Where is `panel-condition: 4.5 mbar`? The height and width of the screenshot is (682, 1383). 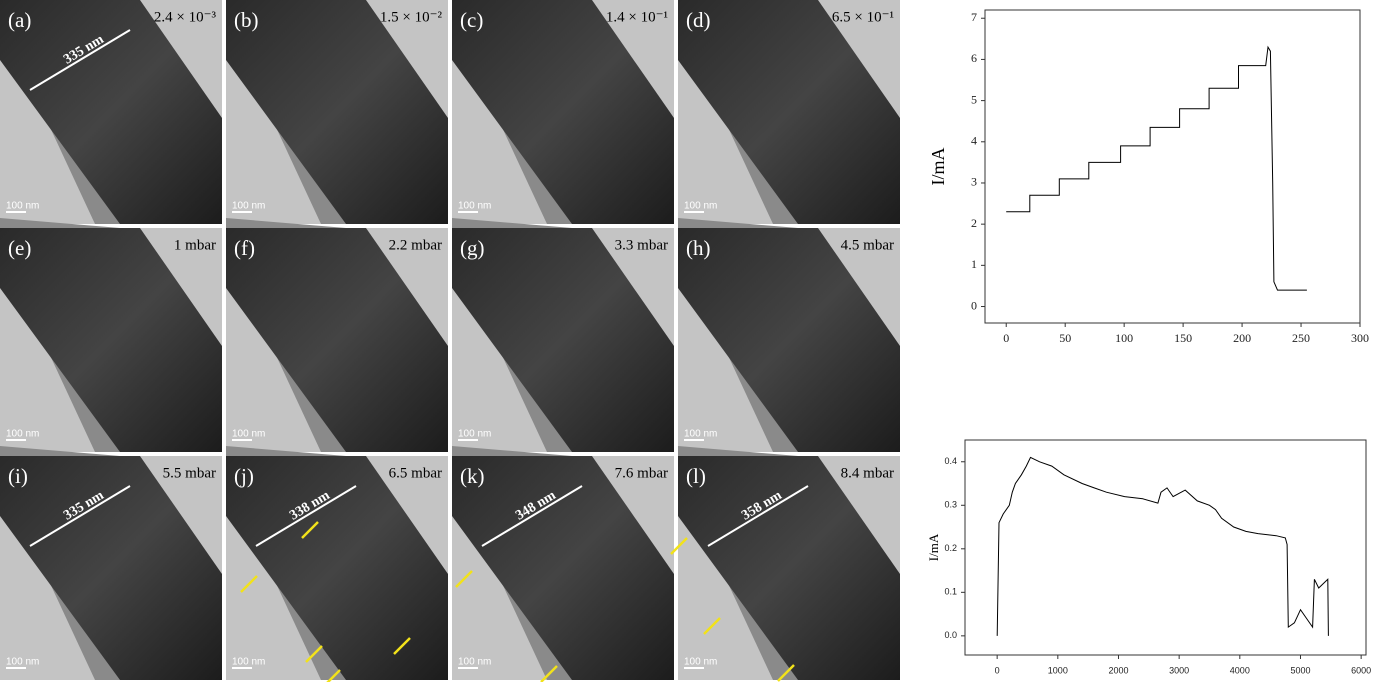 panel-condition: 4.5 mbar is located at coordinates (867, 245).